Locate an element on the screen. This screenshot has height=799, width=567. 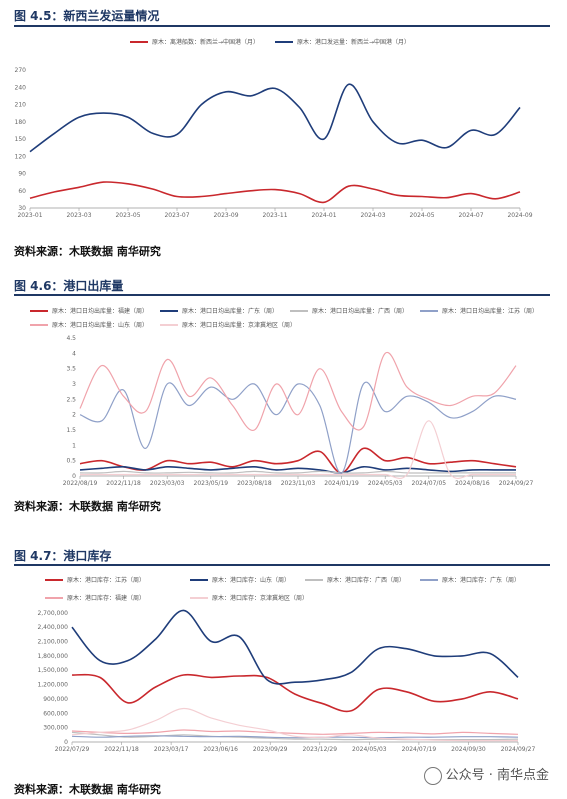
figure-4-5-title: 图 4.5：新西兰发运量情况 is located at coordinates (87, 16).